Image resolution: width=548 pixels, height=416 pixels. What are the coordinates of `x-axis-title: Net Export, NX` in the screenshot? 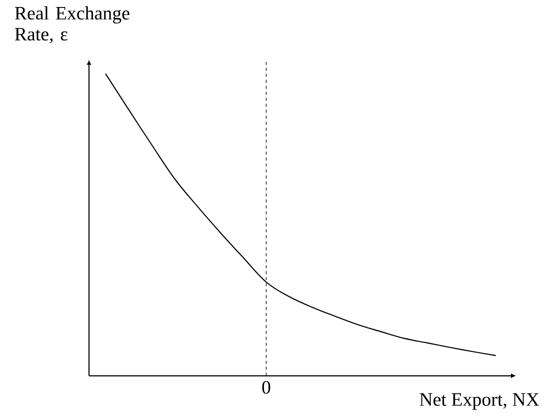 It's located at (480, 401).